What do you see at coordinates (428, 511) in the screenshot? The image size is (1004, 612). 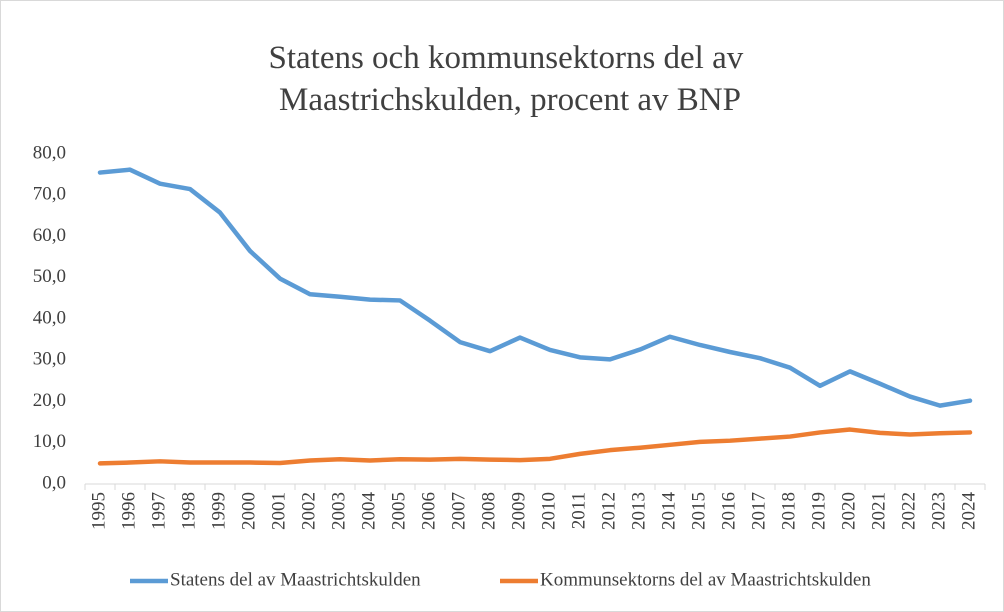 I see `x-tick-label: 2006` at bounding box center [428, 511].